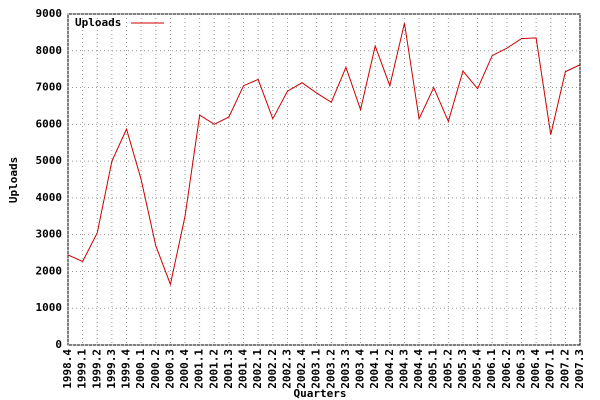  Describe the element at coordinates (213, 369) in the screenshot. I see `x-tick-label: 2001.2` at that location.